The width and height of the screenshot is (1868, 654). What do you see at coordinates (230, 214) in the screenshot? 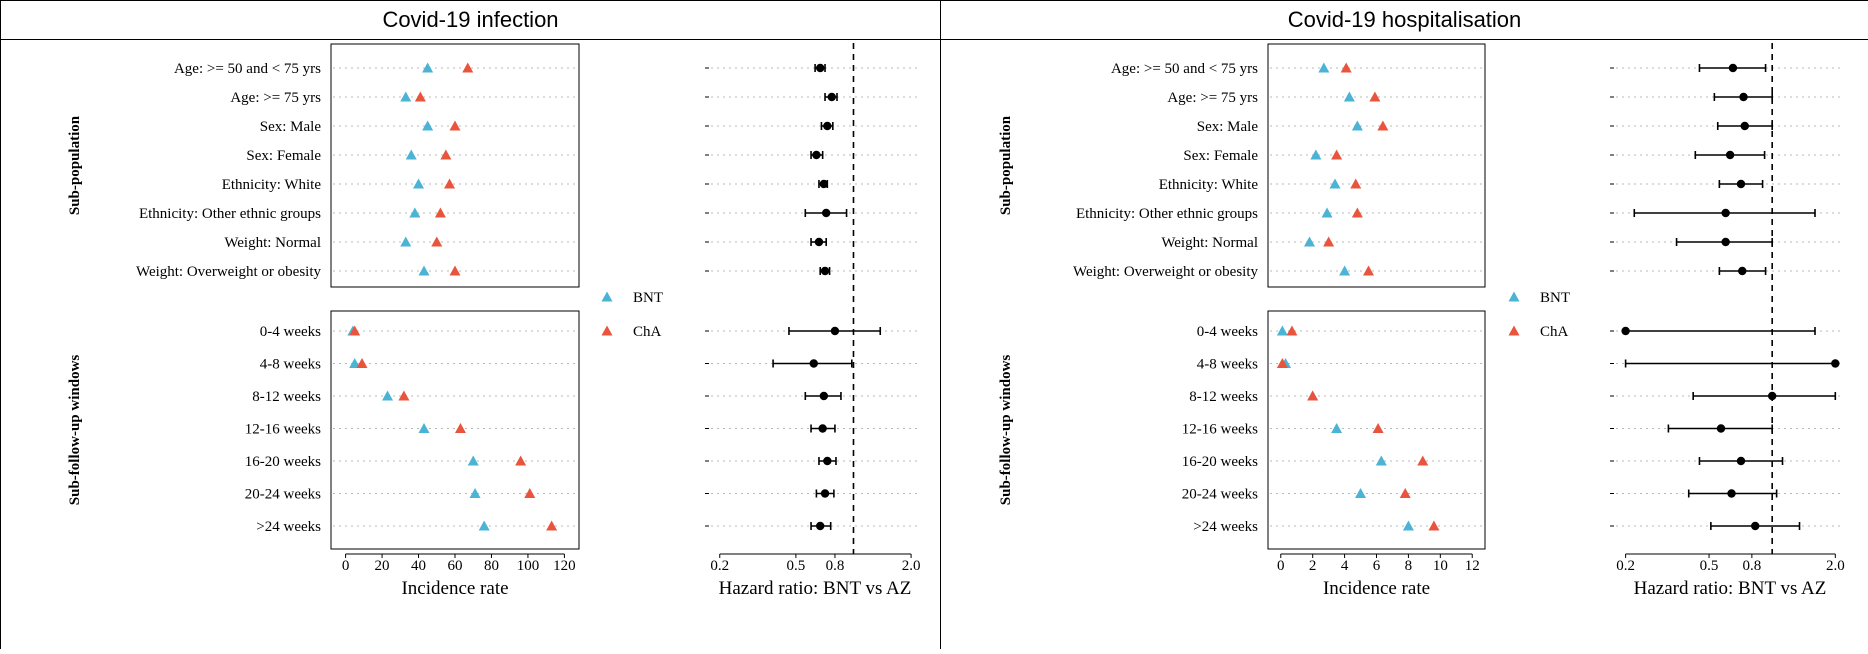
I see `row-label: Ethnicity: Other ethnic groups` at bounding box center [230, 214].